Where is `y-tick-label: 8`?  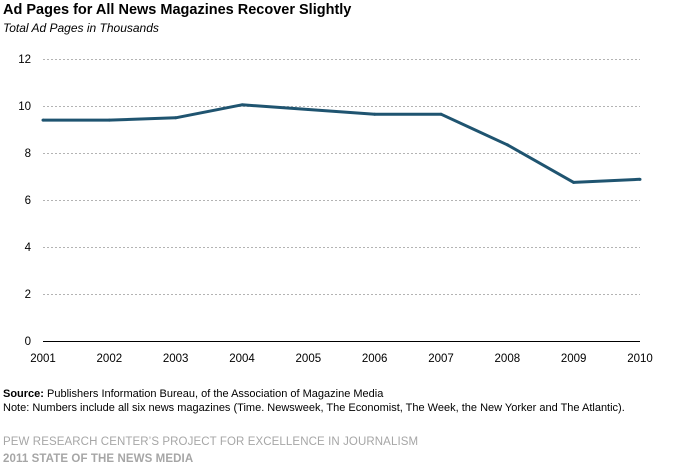 y-tick-label: 8 is located at coordinates (28, 154).